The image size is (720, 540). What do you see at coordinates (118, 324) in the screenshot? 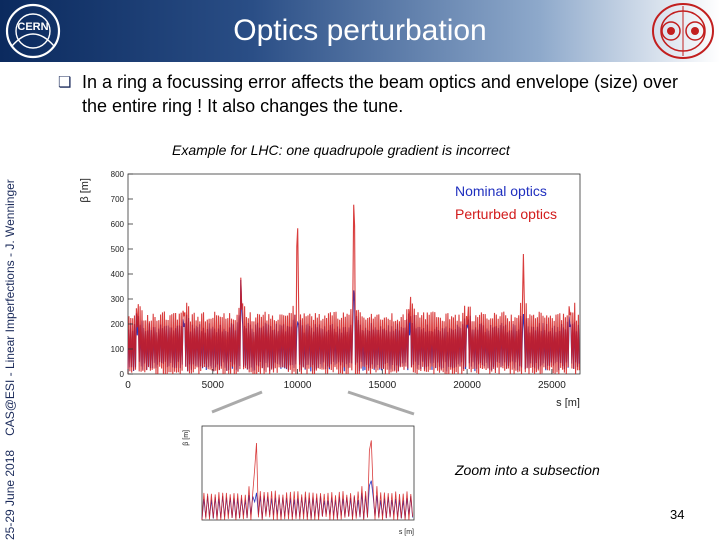
I see `y-tick-label: 200` at bounding box center [118, 324].